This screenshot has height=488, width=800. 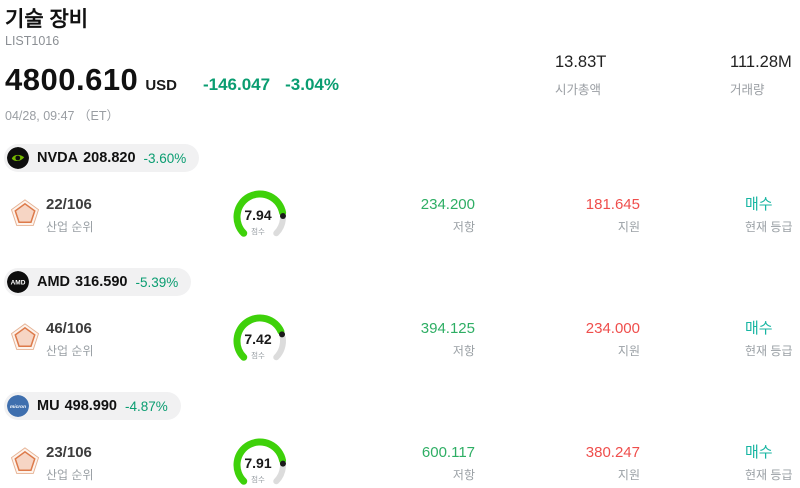 What do you see at coordinates (69, 204) in the screenshot?
I see `industry-rank-value: 22/106` at bounding box center [69, 204].